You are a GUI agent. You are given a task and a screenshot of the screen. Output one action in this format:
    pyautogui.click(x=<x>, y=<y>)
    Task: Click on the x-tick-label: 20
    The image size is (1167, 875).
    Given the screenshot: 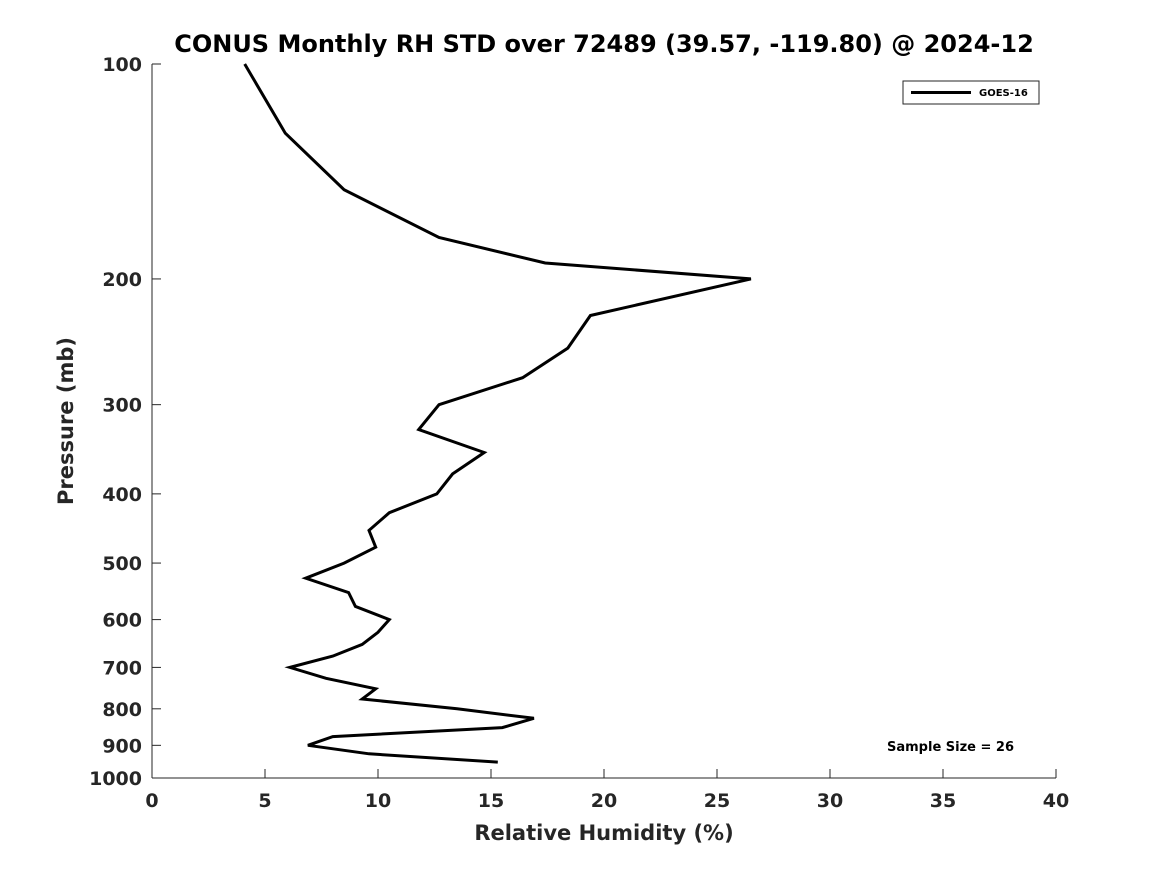 What is the action you would take?
    pyautogui.click(x=604, y=801)
    